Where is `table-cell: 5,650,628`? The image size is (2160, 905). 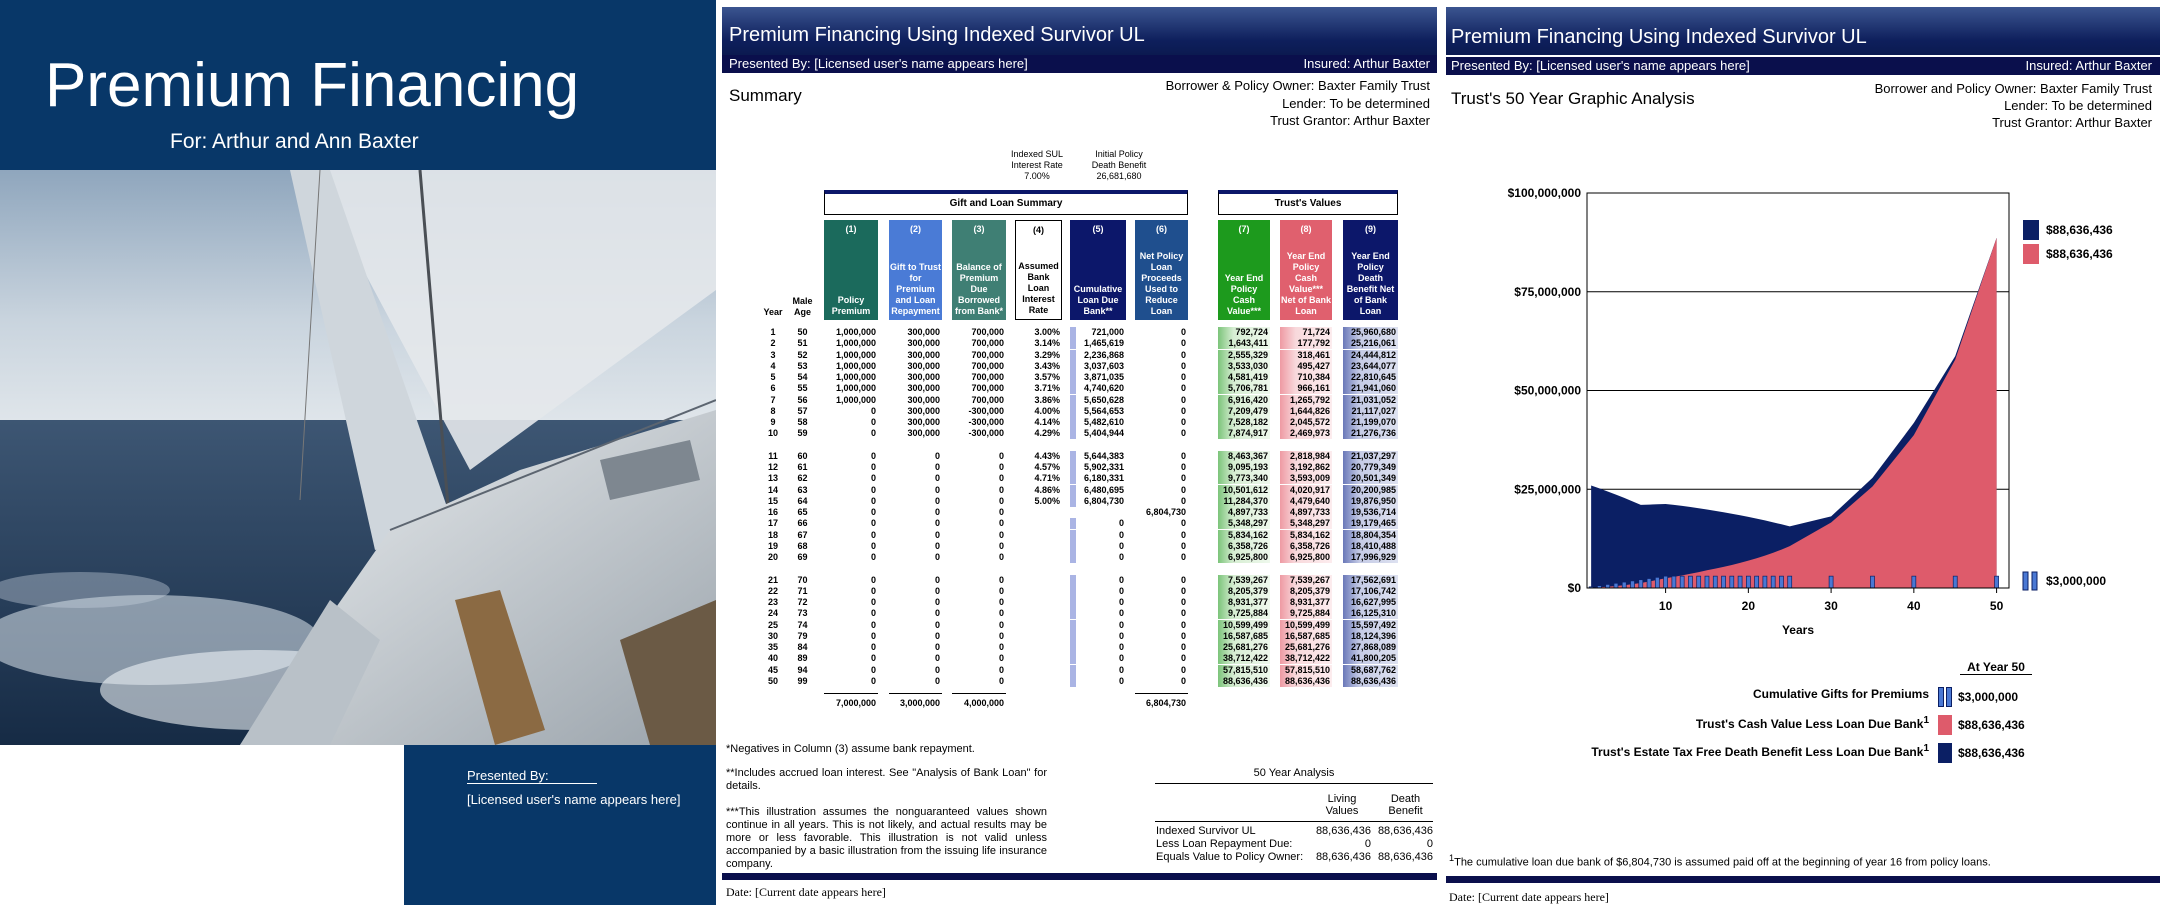
table-cell: 5,650,628 is located at coordinates (1098, 400).